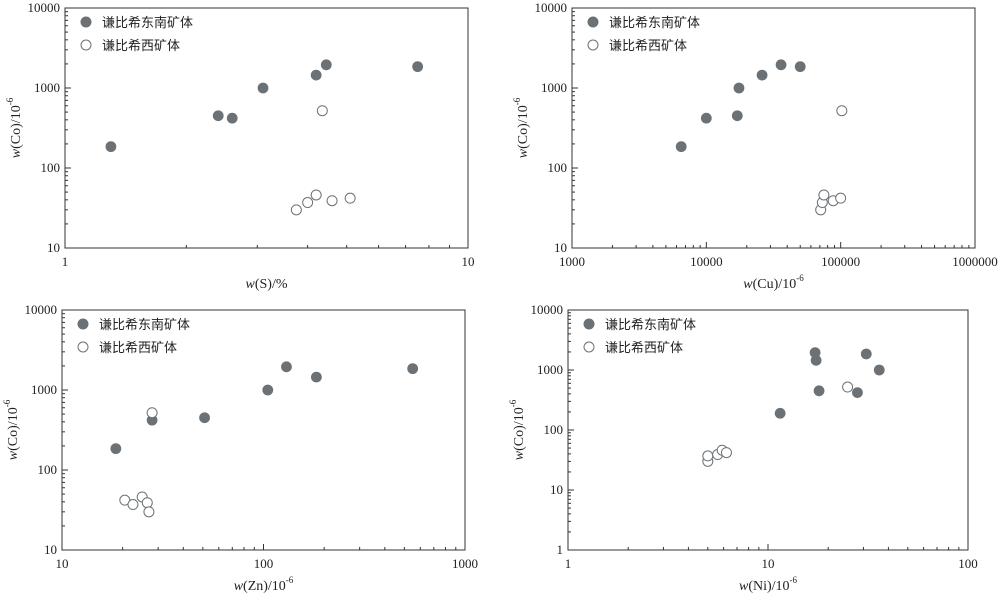 The height and width of the screenshot is (599, 1000). What do you see at coordinates (264, 584) in the screenshot?
I see `x-axis-label: w(Zn)/10-6` at bounding box center [264, 584].